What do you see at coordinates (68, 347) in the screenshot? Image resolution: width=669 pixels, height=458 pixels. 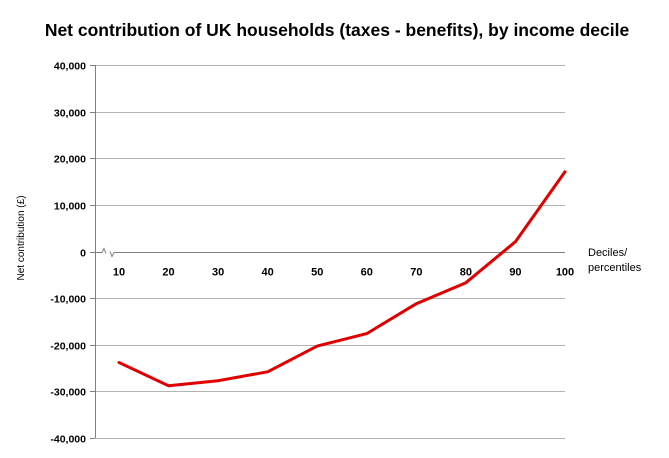 I see `y-tick-label: -20,000` at bounding box center [68, 347].